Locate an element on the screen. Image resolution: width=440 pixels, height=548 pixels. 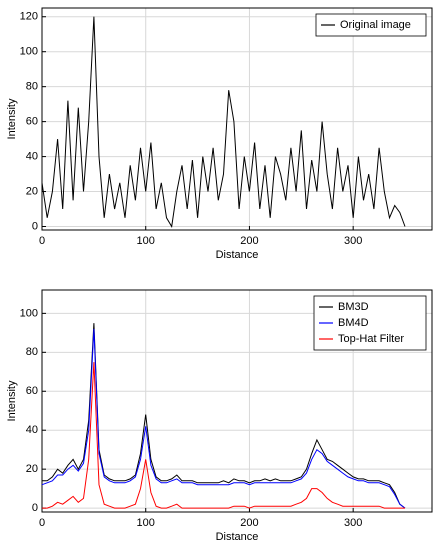
y-tick-label: 120 is located at coordinates (29, 17).